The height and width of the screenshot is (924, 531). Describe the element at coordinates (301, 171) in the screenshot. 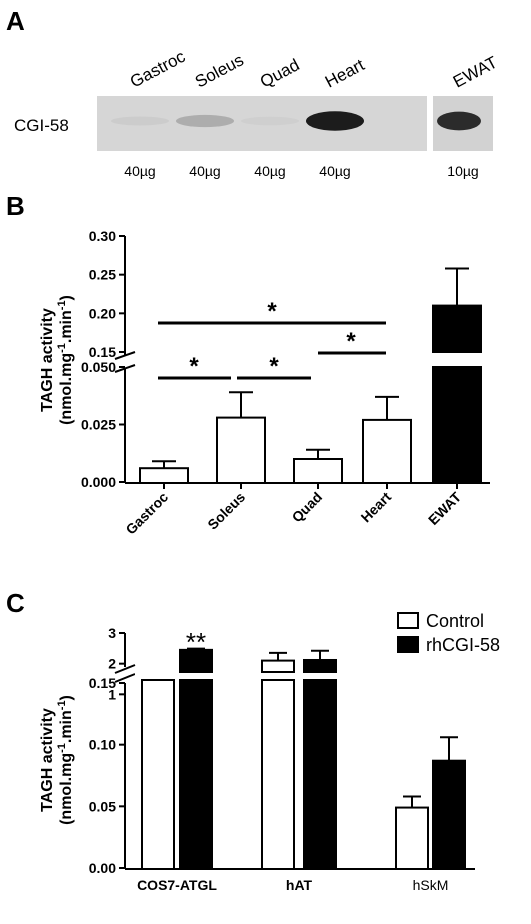

I see `load-labels: 40µg 40µg 40µg 40µg 10µg` at that location.